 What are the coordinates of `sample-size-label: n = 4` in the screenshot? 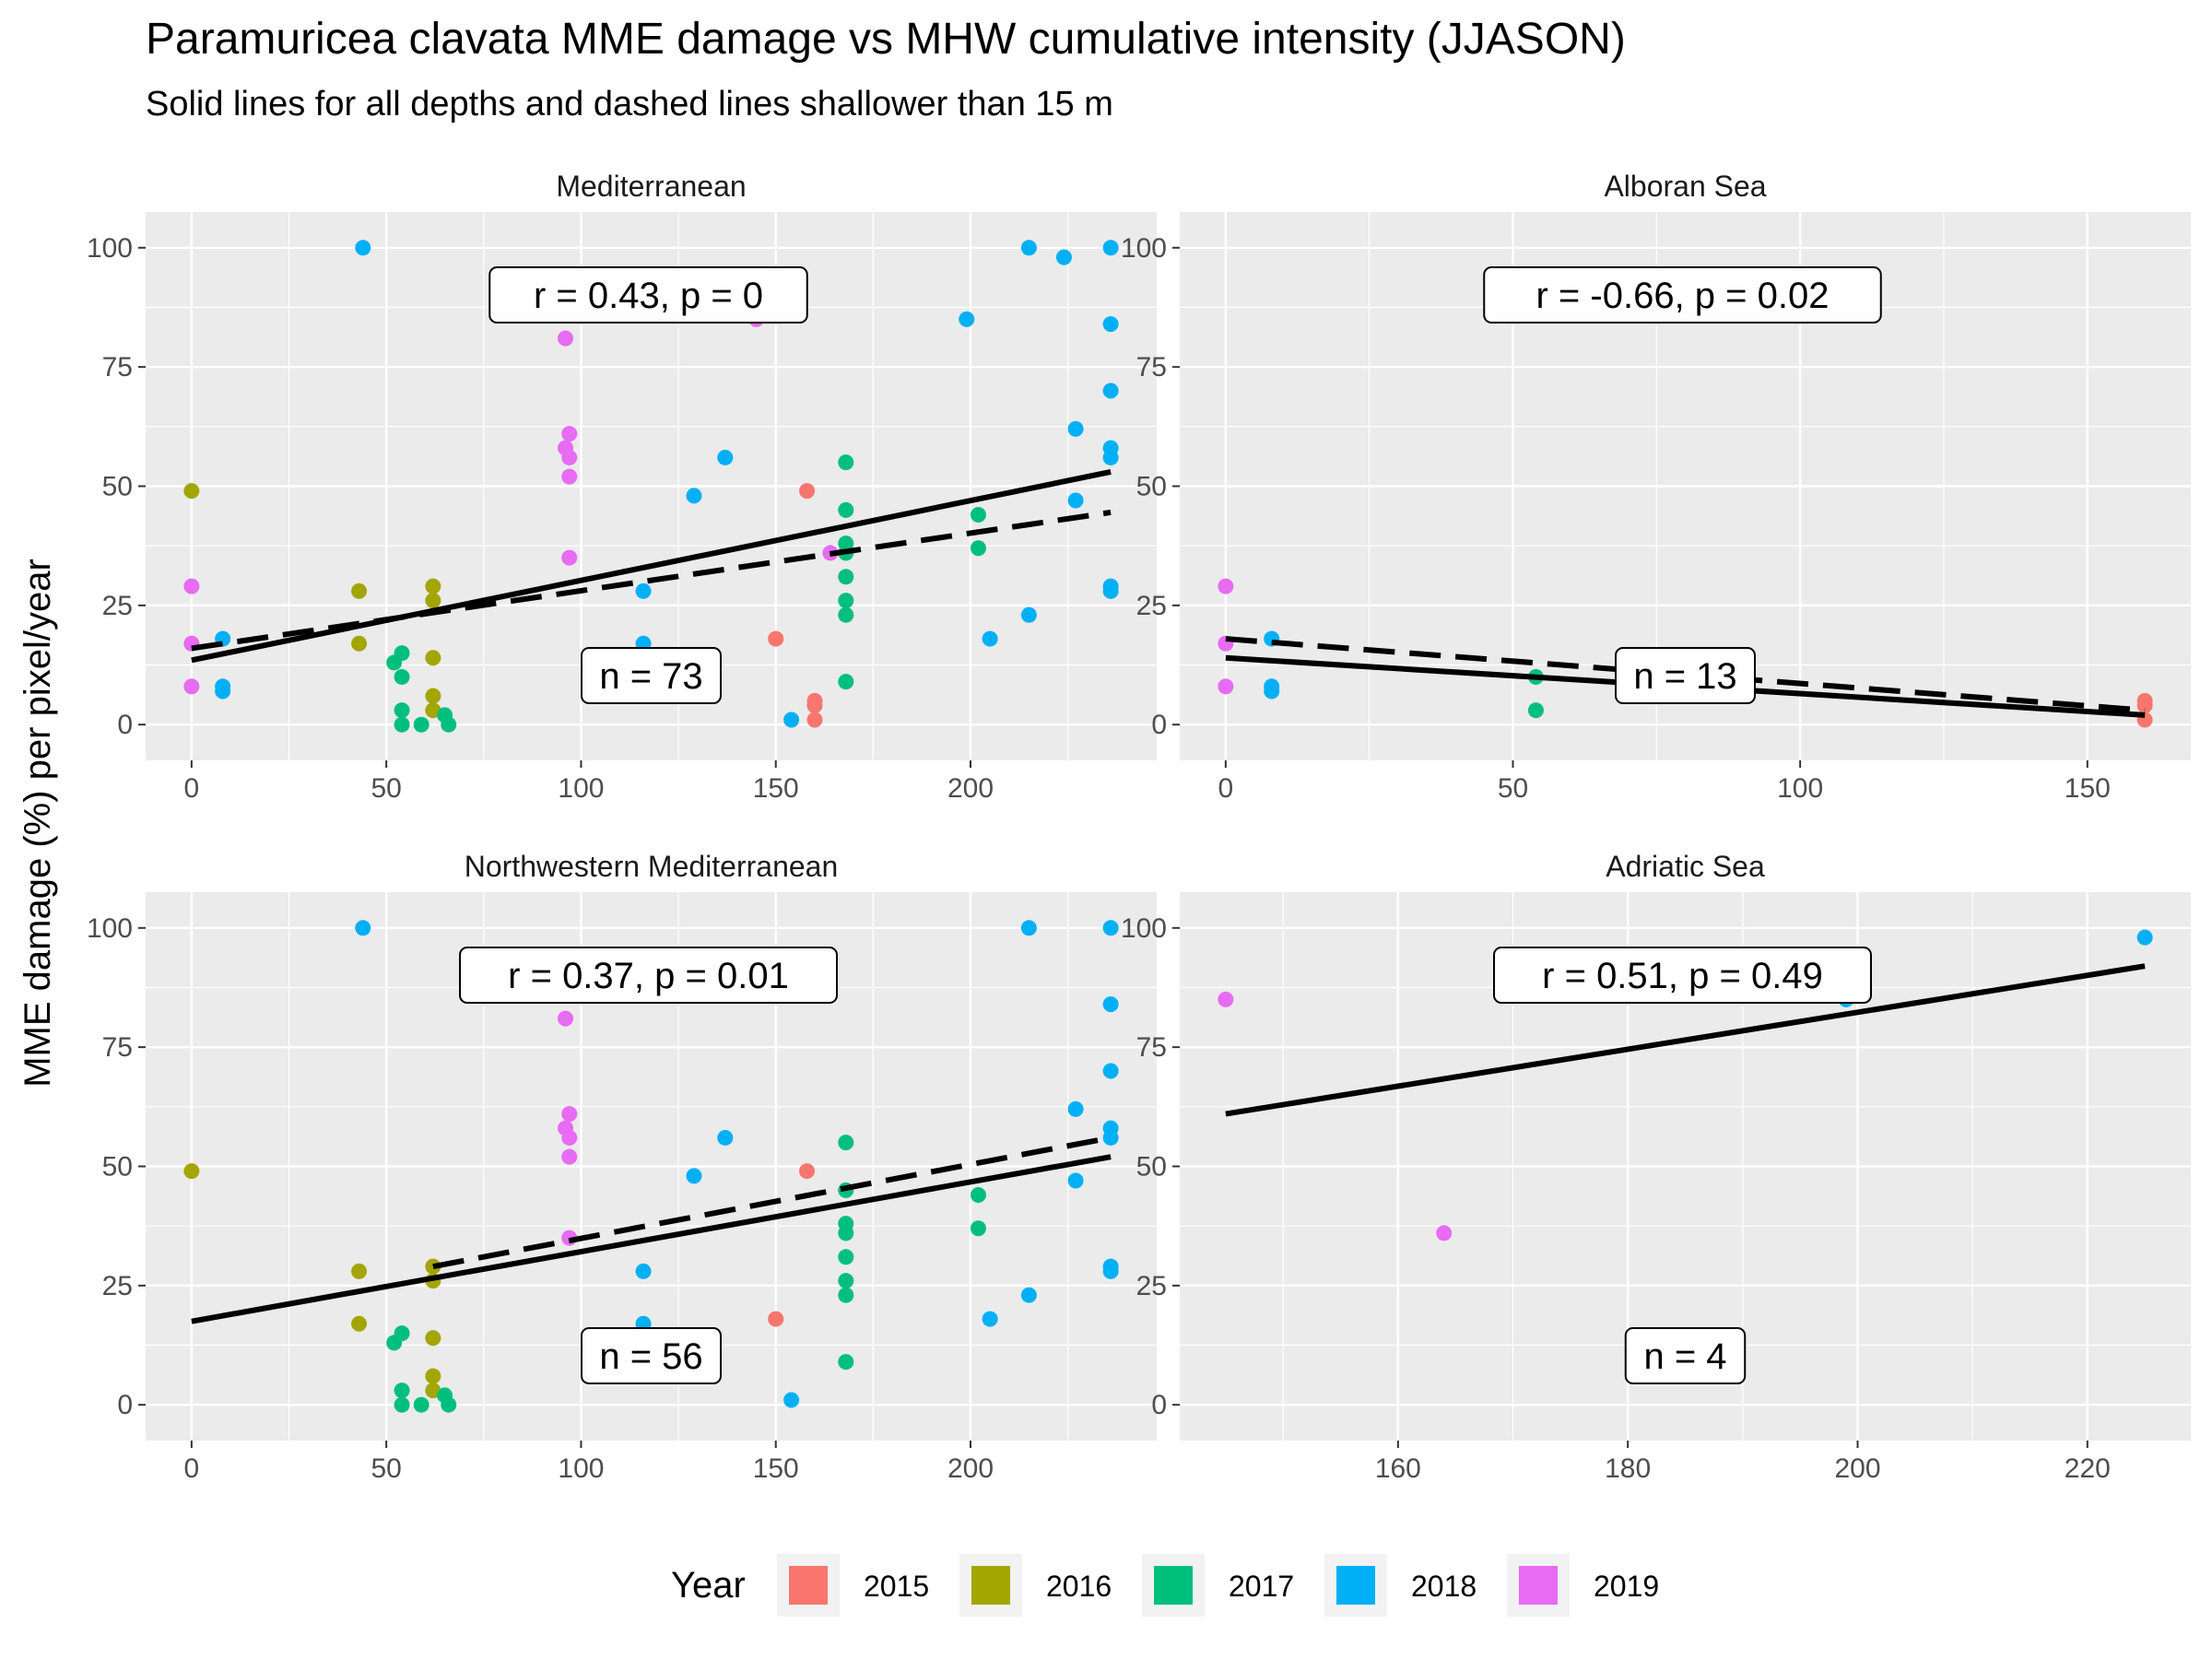 It's located at (1684, 1356).